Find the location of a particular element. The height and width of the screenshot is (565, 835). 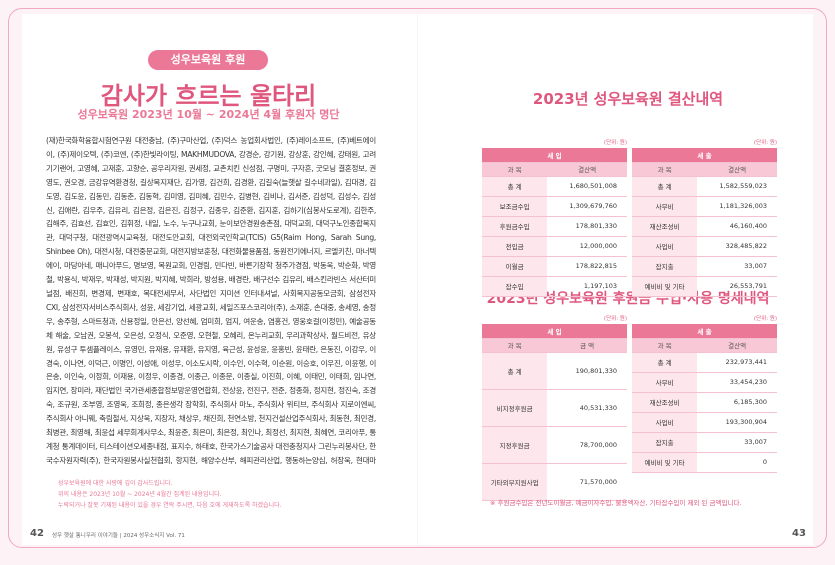

table-row: 사업비 328,485,822 is located at coordinates (704, 246).